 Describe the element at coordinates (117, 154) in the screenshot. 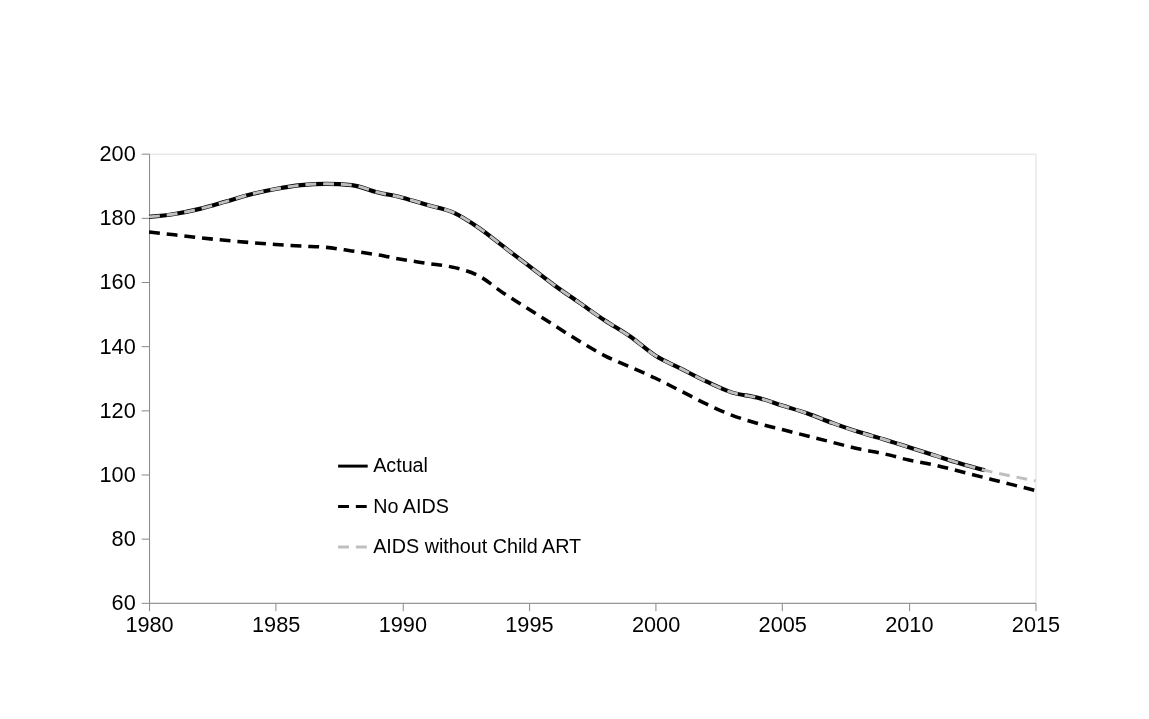

I see `y-tick-label: 200` at that location.